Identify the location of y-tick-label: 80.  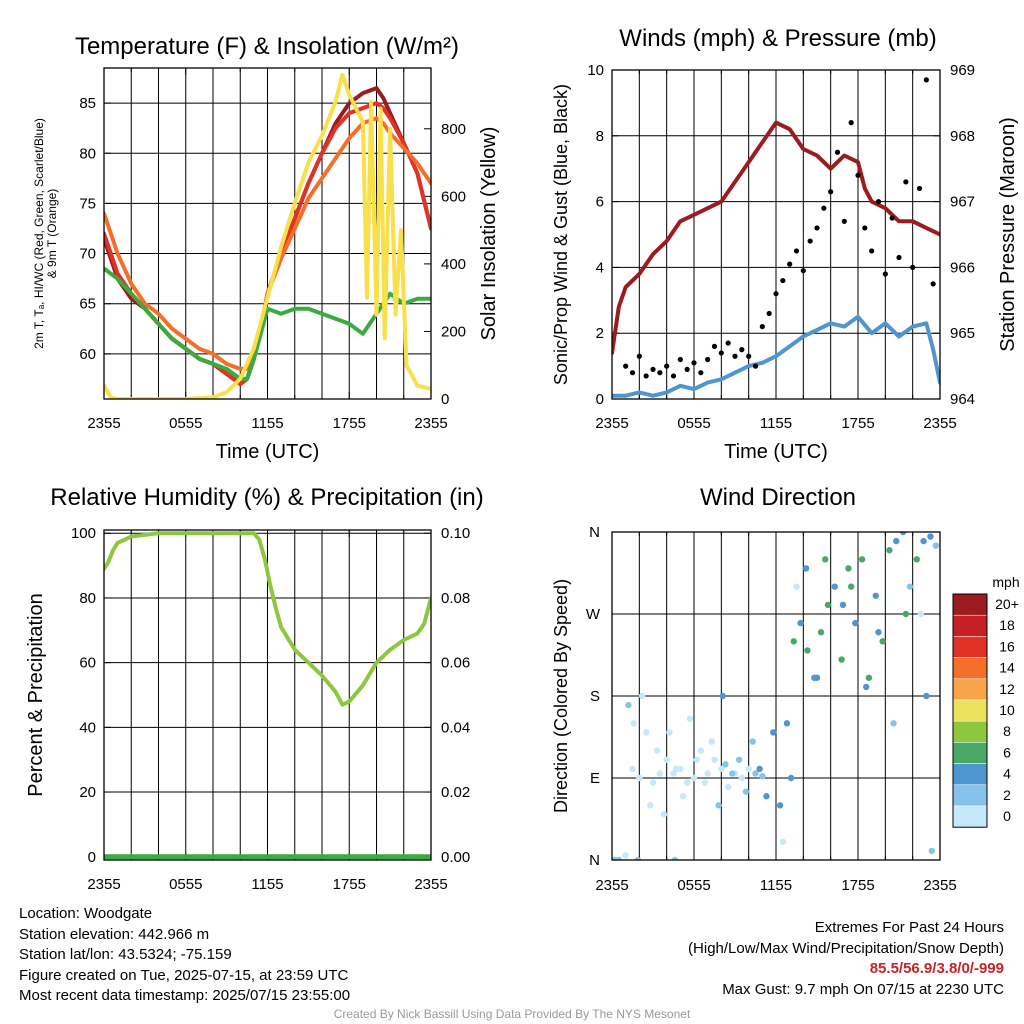
(87, 153).